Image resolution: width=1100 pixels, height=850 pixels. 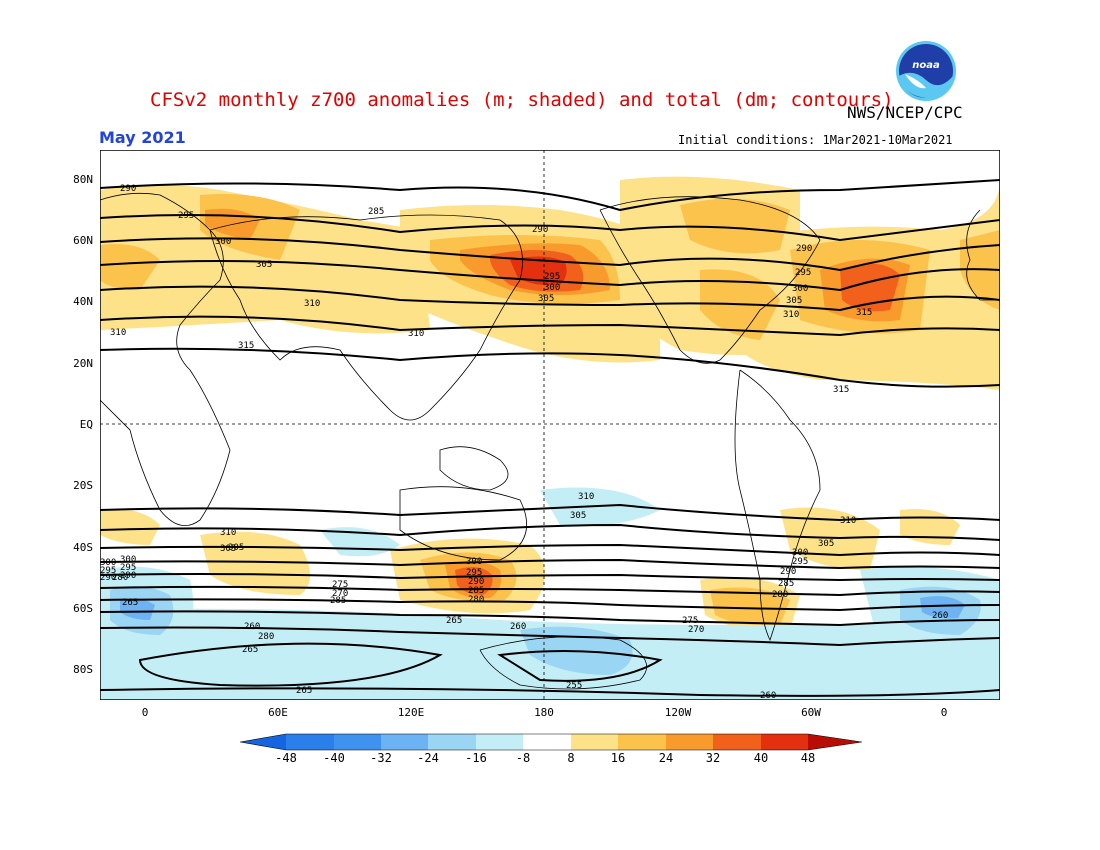 What do you see at coordinates (83, 608) in the screenshot?
I see `lat-label: 60S` at bounding box center [83, 608].